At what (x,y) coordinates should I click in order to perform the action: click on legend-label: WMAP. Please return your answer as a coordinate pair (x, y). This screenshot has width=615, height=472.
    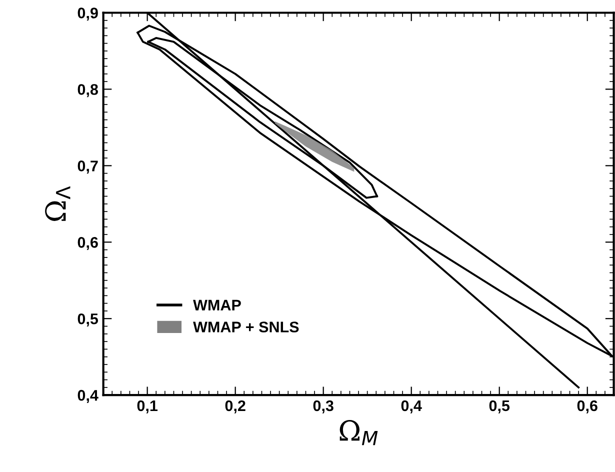
    Looking at the image, I should click on (217, 305).